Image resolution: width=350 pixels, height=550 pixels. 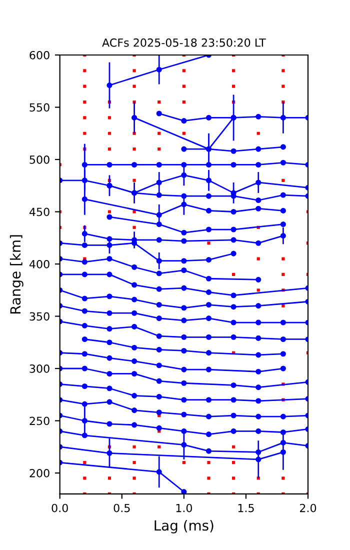 I want to click on y-tick-label: 250, so click(x=40, y=421).